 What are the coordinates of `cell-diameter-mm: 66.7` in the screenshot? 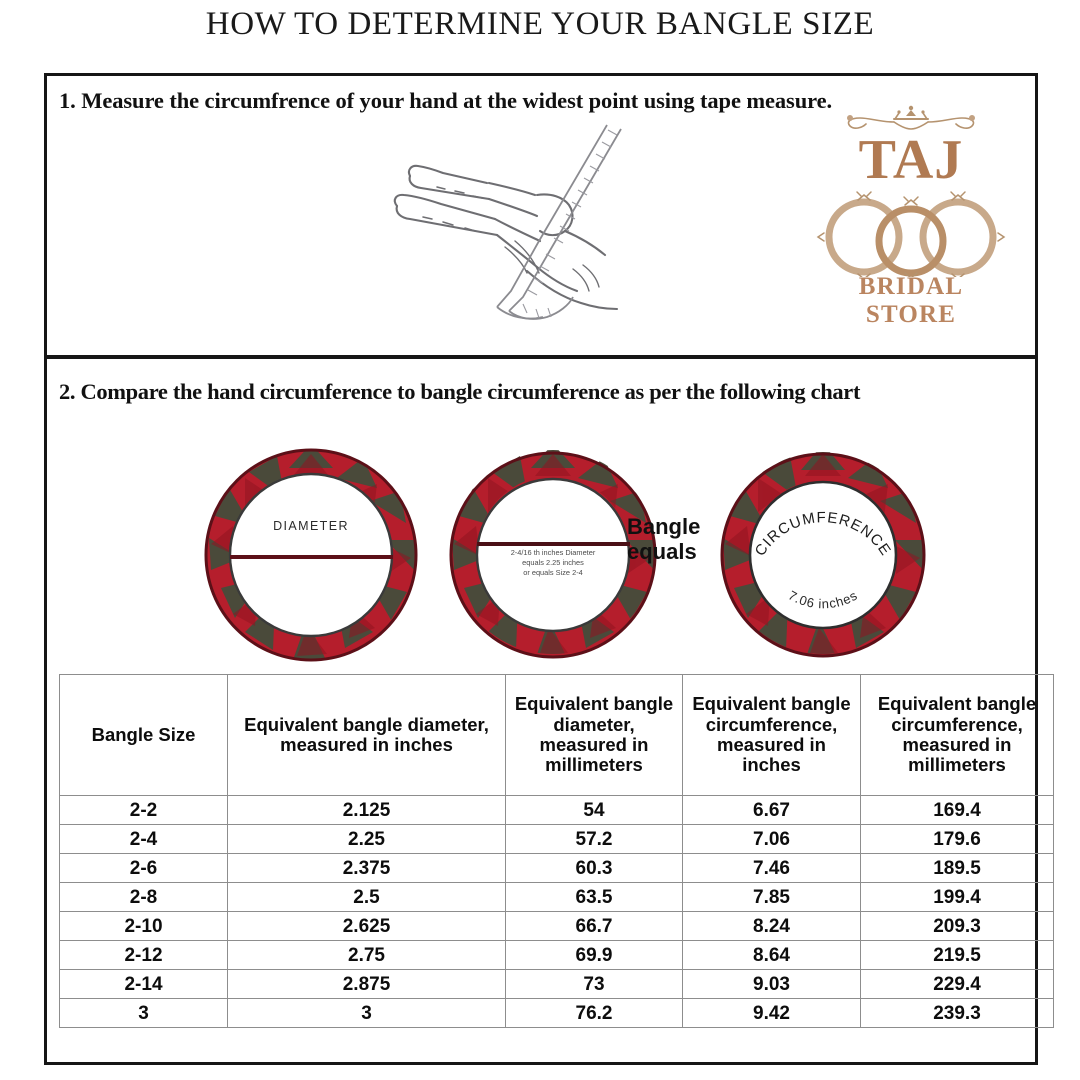 It's located at (594, 926).